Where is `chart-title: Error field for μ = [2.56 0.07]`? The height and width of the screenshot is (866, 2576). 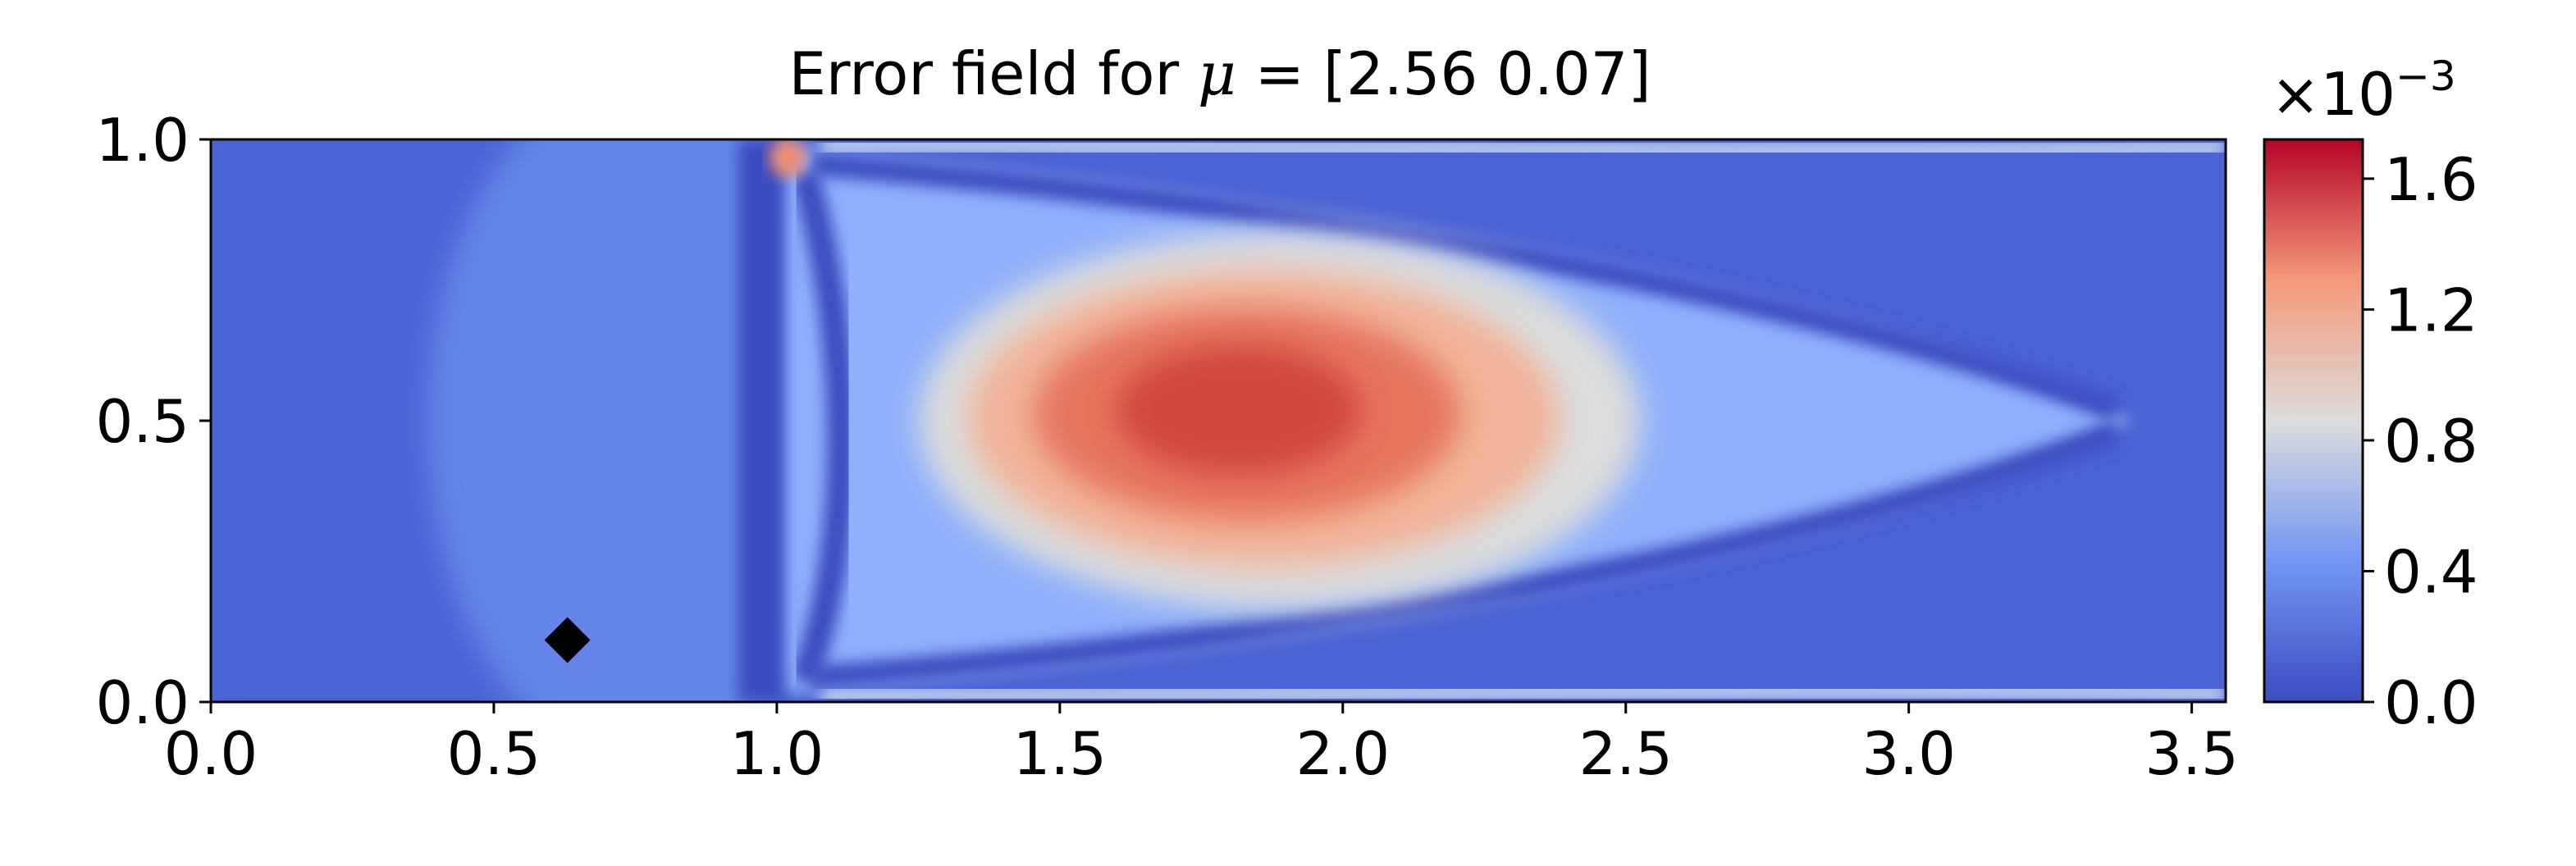
chart-title: Error field for μ = [2.56 0.07] is located at coordinates (1219, 73).